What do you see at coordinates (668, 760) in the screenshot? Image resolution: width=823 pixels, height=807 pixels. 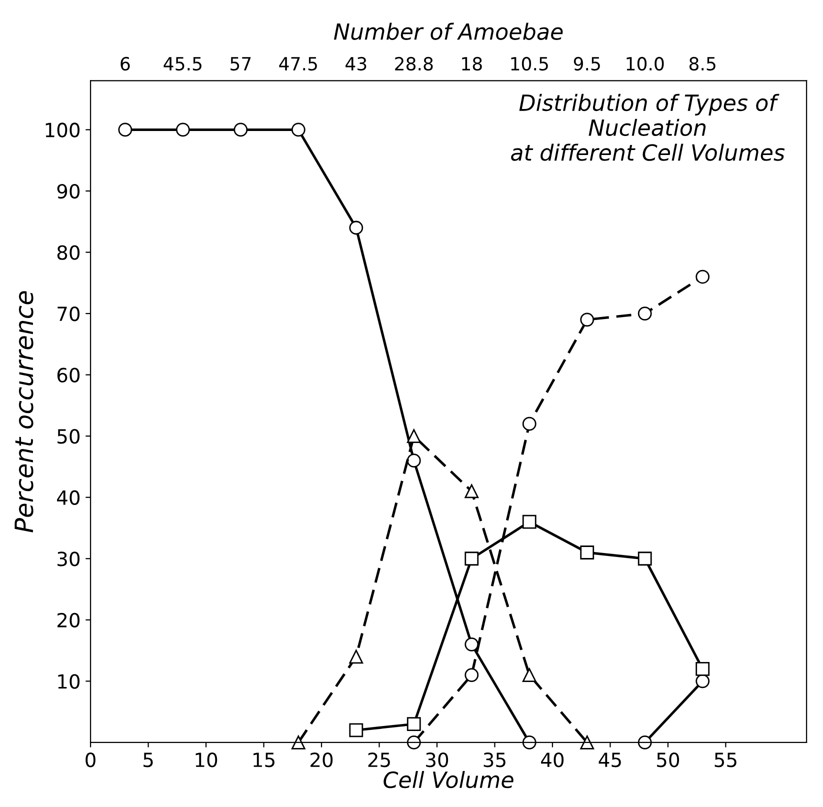 I see `x-tick-label: 50` at bounding box center [668, 760].